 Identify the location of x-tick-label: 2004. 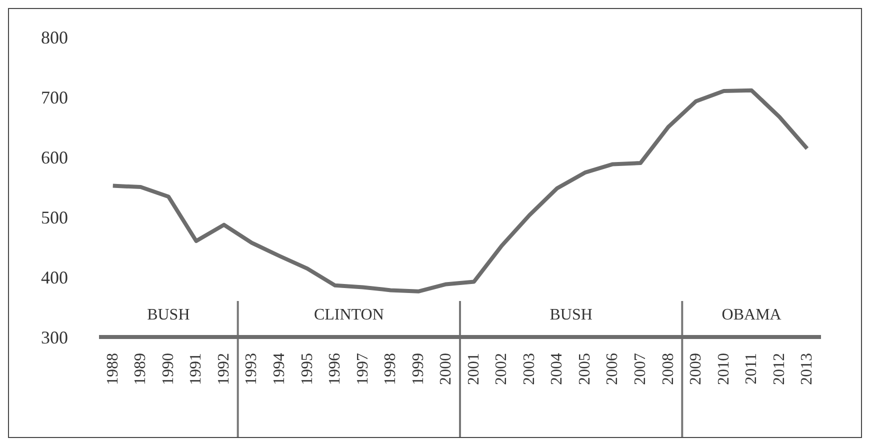
(557, 369).